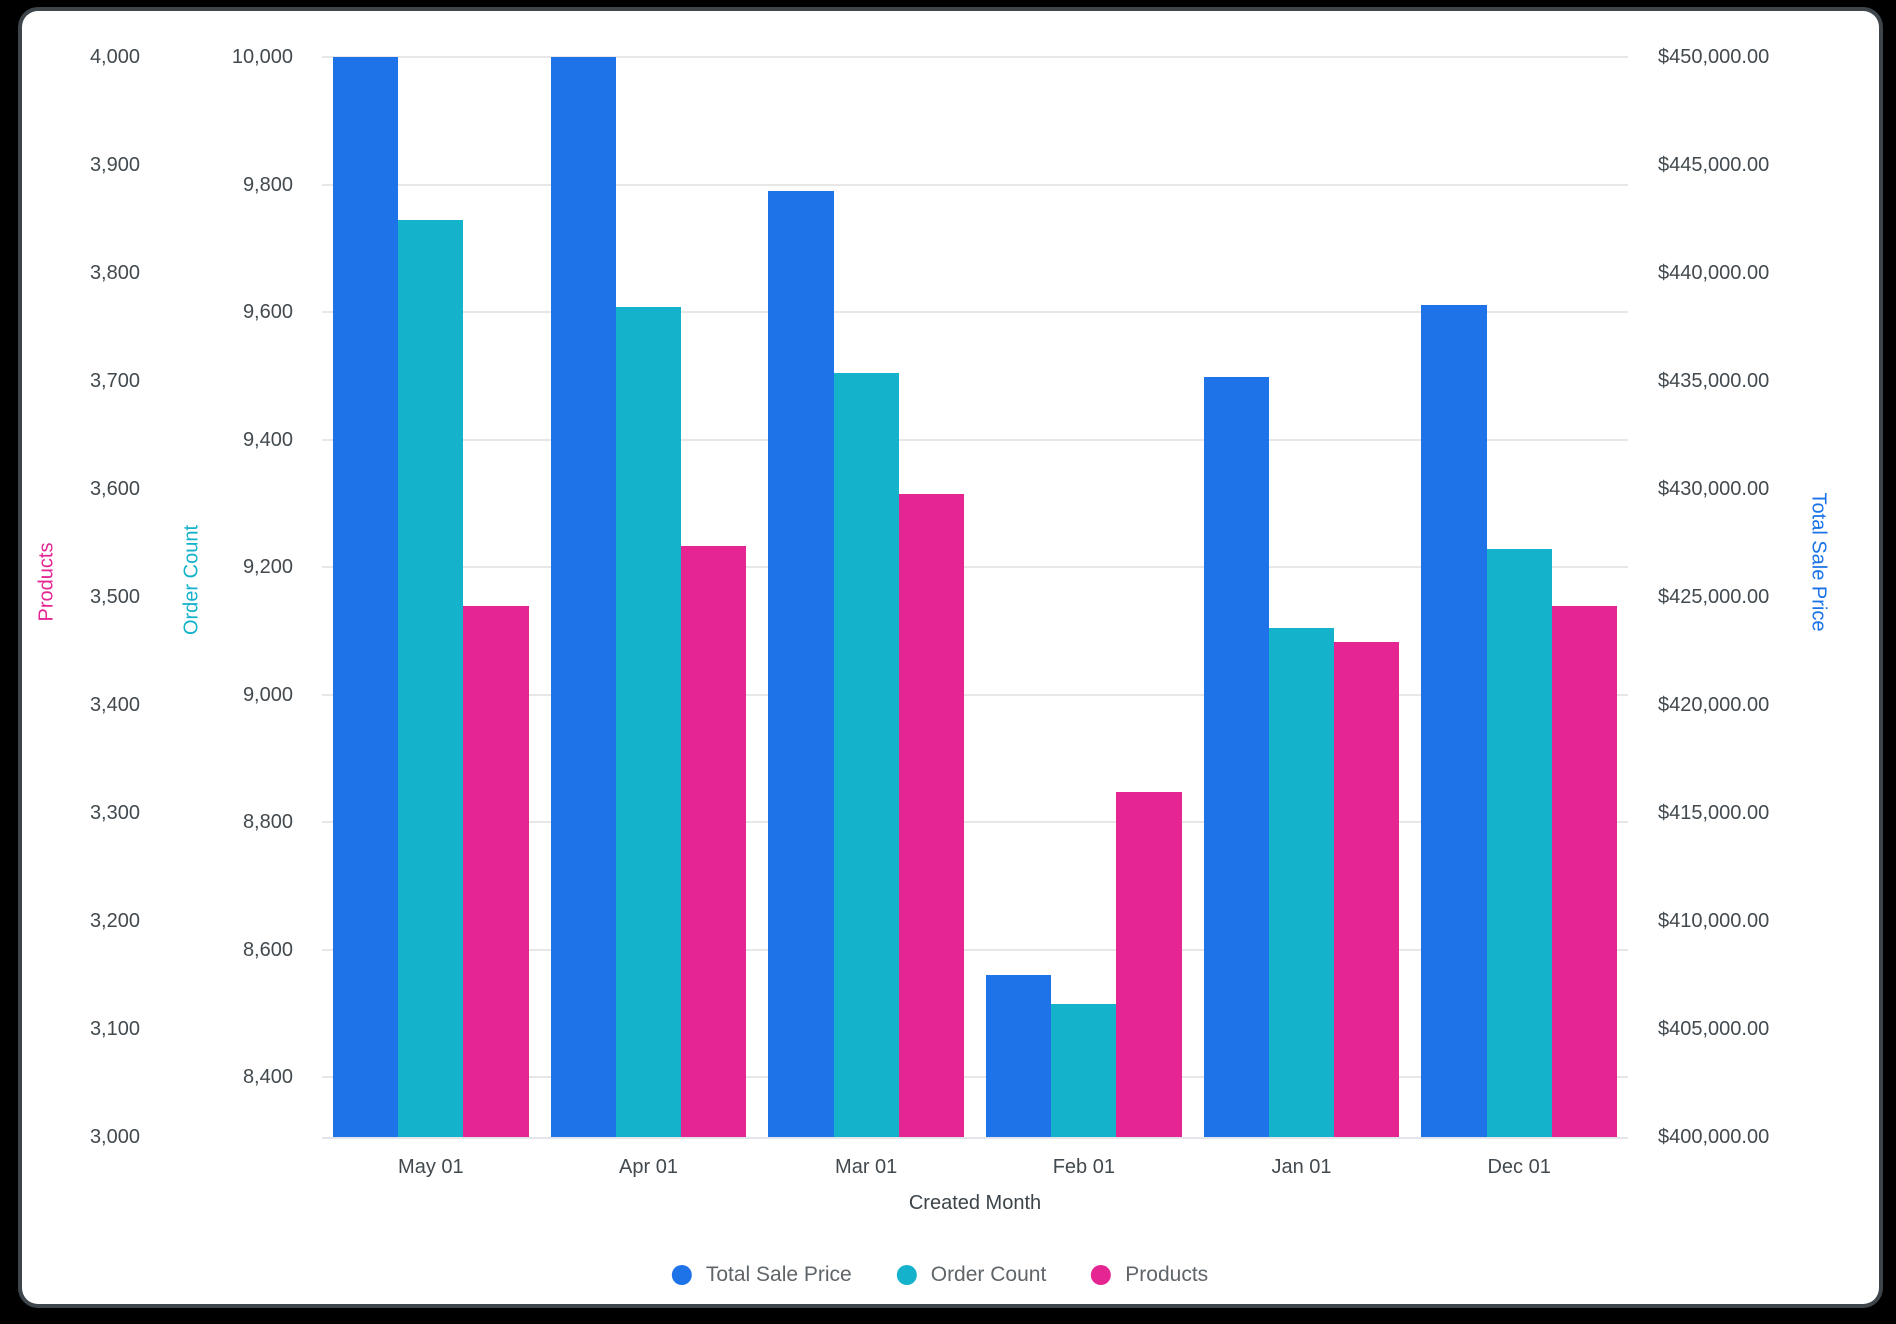 The image size is (1896, 1324). Describe the element at coordinates (267, 312) in the screenshot. I see `axis-tick-label: 9,600` at that location.